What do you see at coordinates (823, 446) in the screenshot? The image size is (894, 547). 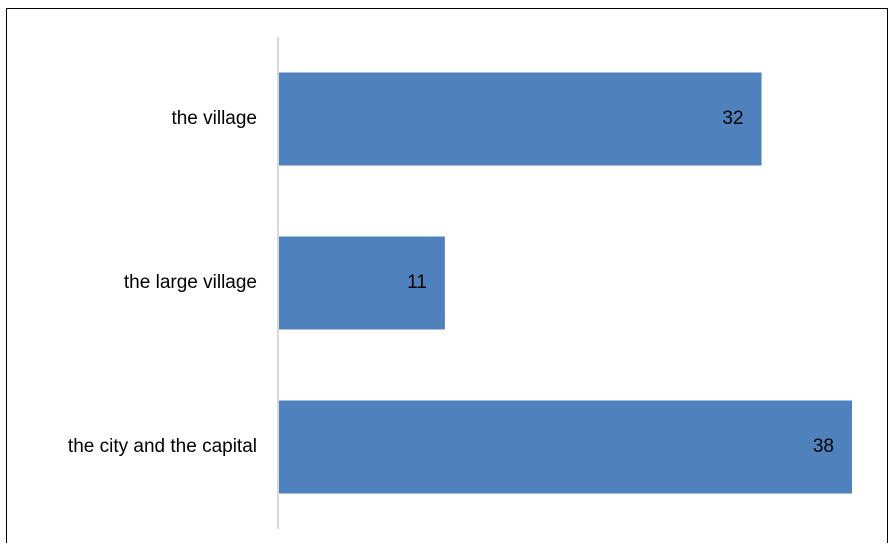 I see `data-label-2: 38` at bounding box center [823, 446].